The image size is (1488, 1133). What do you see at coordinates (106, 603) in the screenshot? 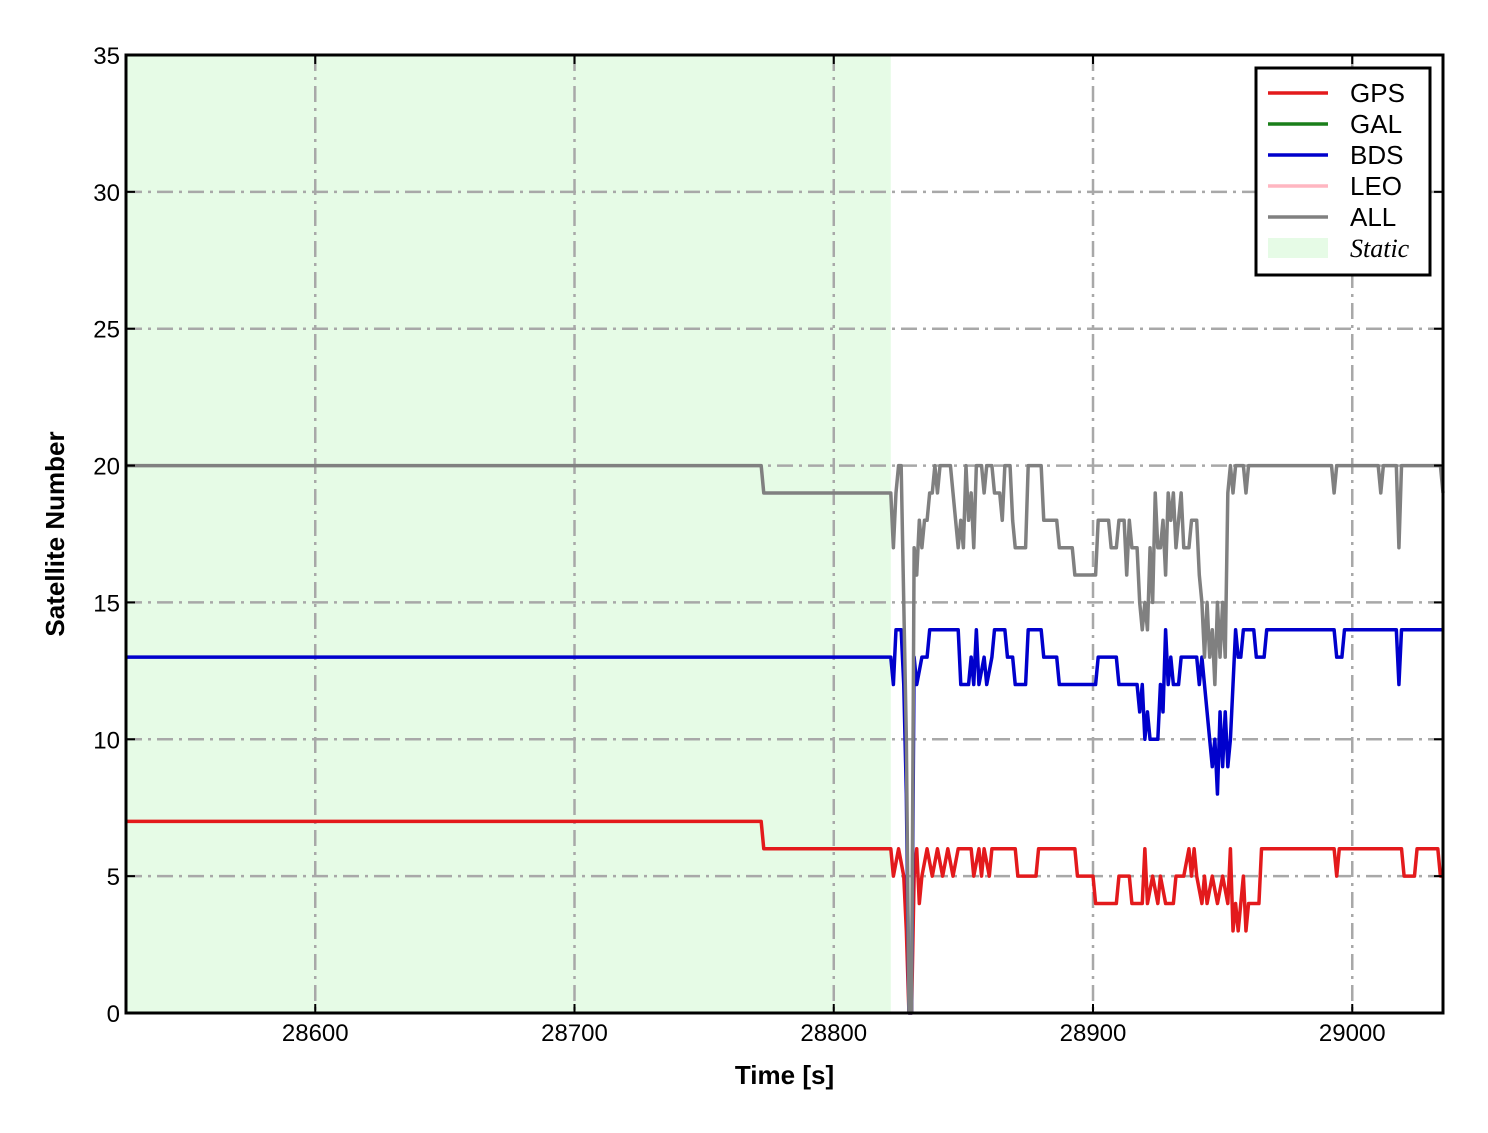
I see `y-tick-label: 15` at bounding box center [106, 603].